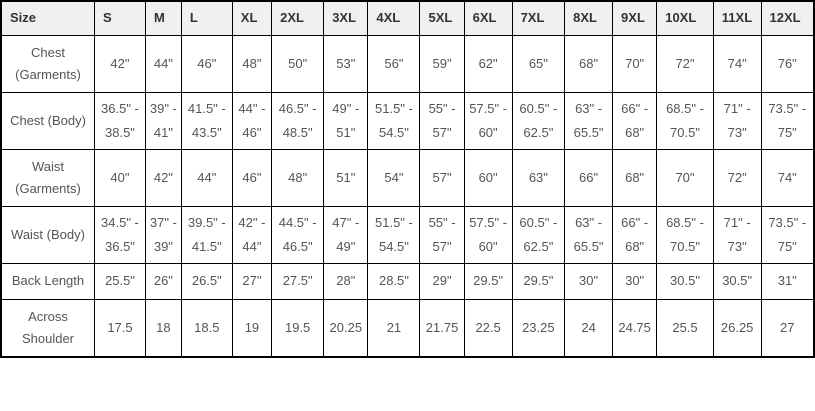  I want to click on table-cell: 59", so click(442, 64).